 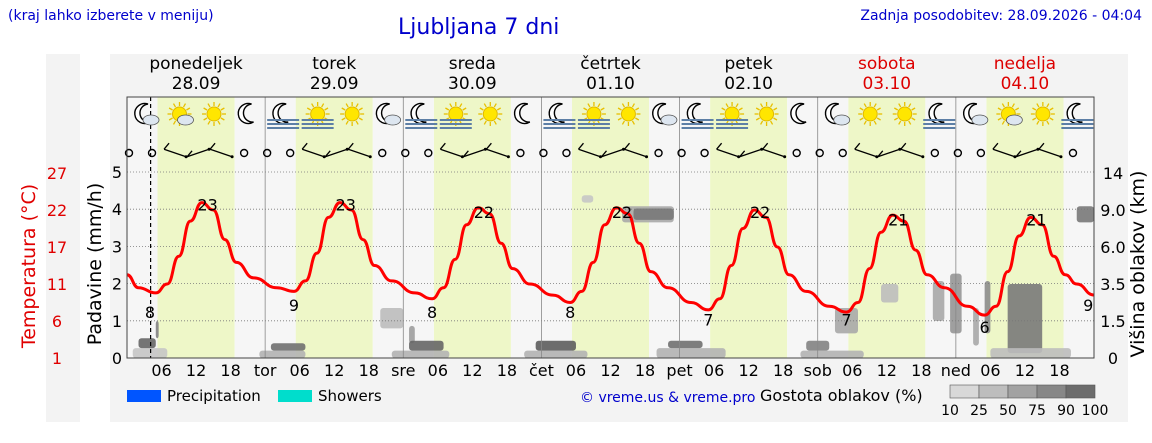 I want to click on precipitation-swatch, so click(x=144, y=396).